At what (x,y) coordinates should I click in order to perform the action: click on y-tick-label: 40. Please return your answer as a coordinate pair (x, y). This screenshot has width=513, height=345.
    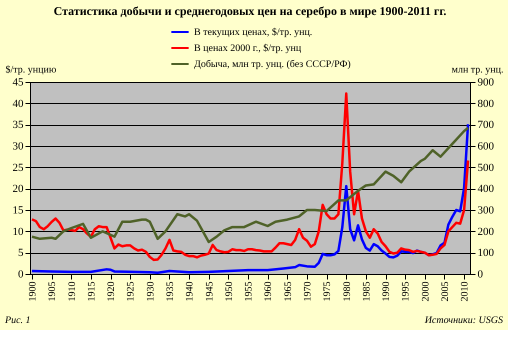
    Looking at the image, I should click on (18, 104).